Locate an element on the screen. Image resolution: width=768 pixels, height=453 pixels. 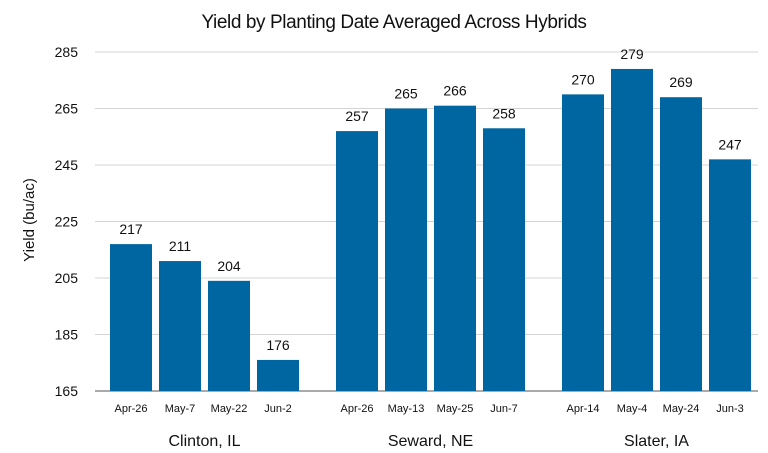
data-label: 176 is located at coordinates (278, 345).